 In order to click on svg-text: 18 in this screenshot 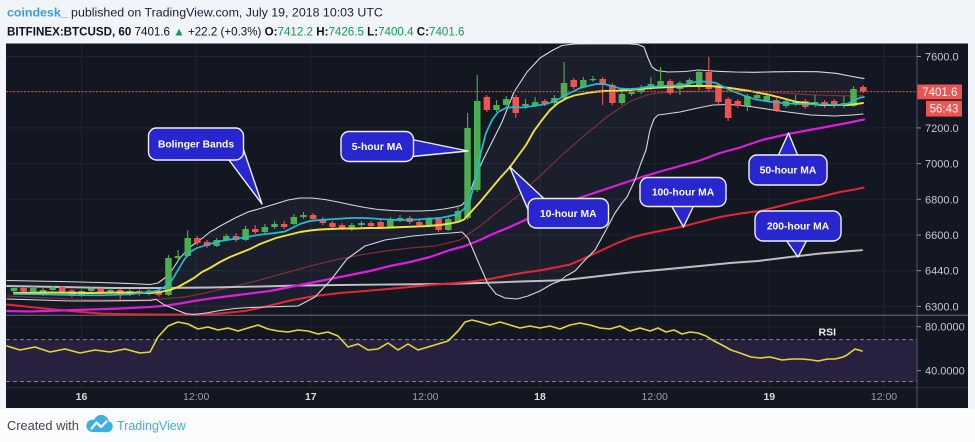, I will do `click(540, 397)`.